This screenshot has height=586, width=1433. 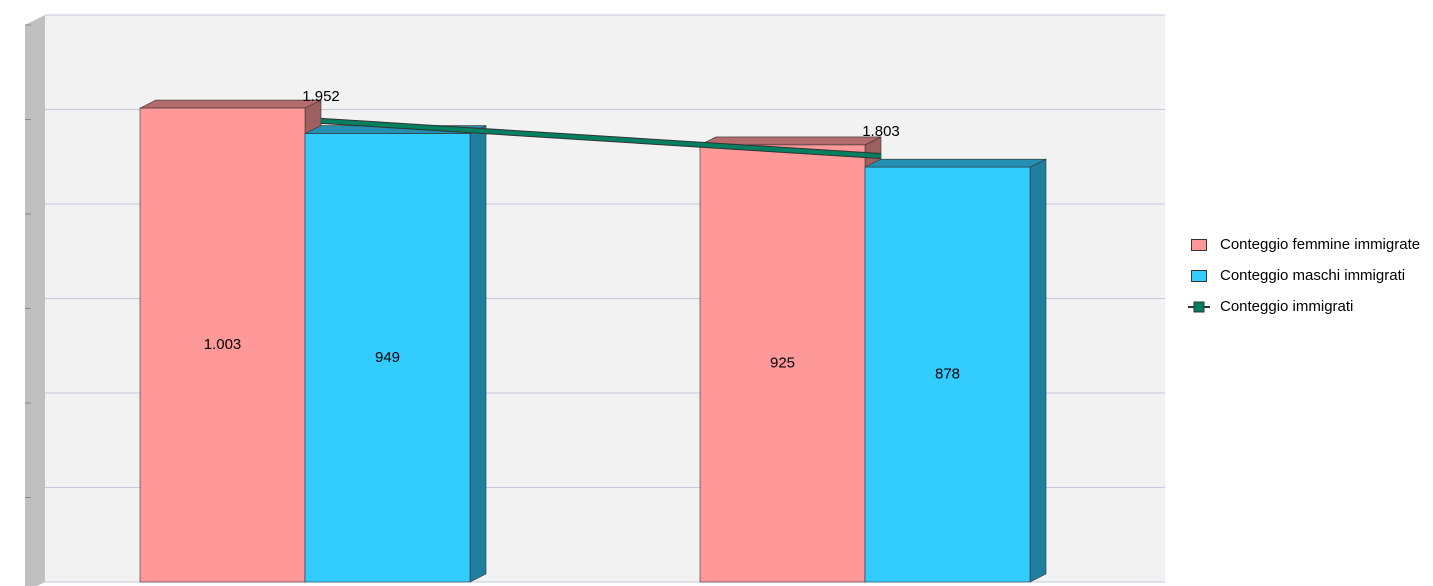 What do you see at coordinates (881, 131) in the screenshot?
I see `line-value-label: 1.803` at bounding box center [881, 131].